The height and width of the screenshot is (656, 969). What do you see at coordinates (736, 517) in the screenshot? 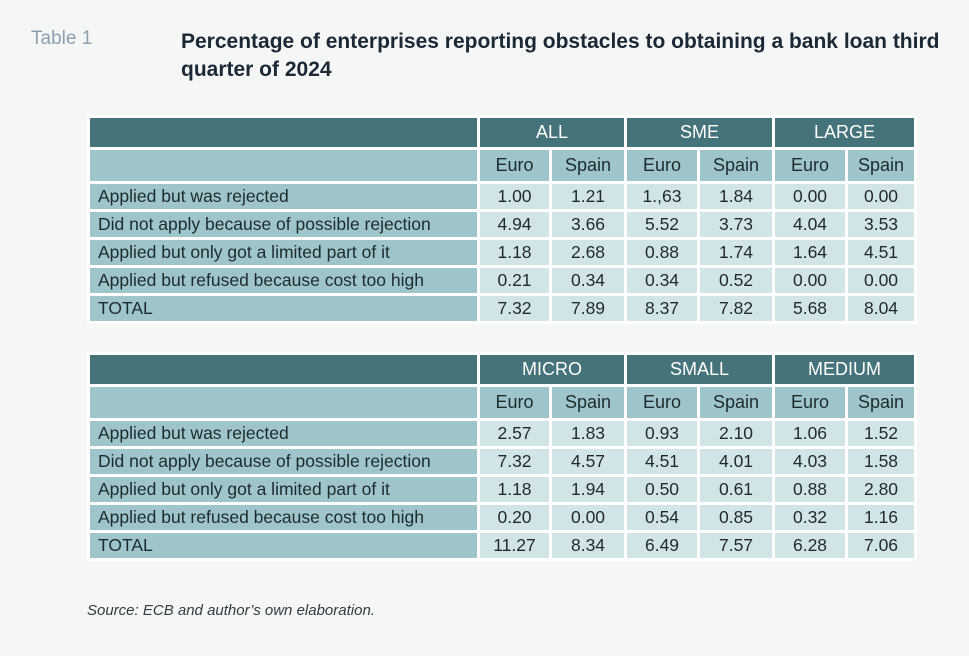
I see `value-cell: 0.85` at bounding box center [736, 517].